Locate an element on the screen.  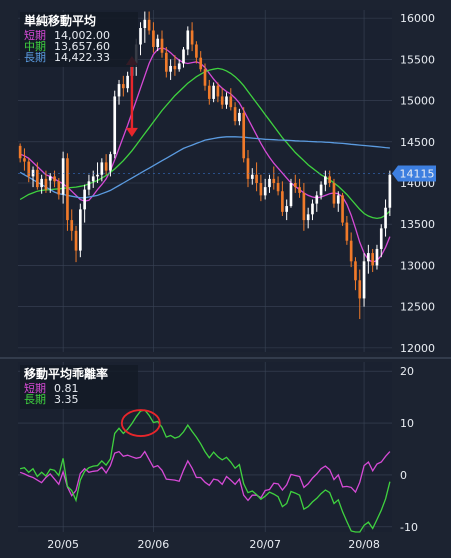
price-tick-label: 13000 is located at coordinates (417, 265).